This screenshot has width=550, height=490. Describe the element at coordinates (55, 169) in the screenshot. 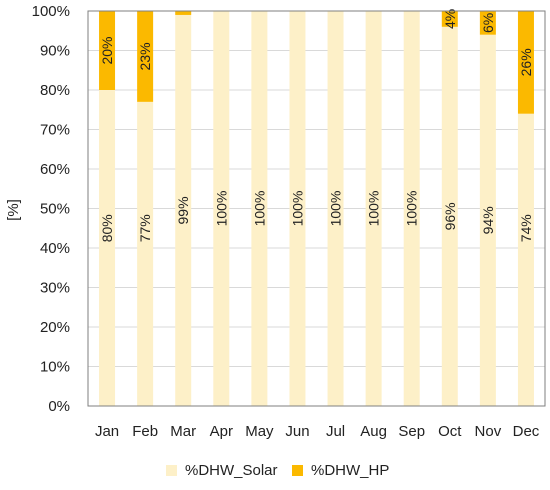

I see `y-tick-label: 60%` at that location.